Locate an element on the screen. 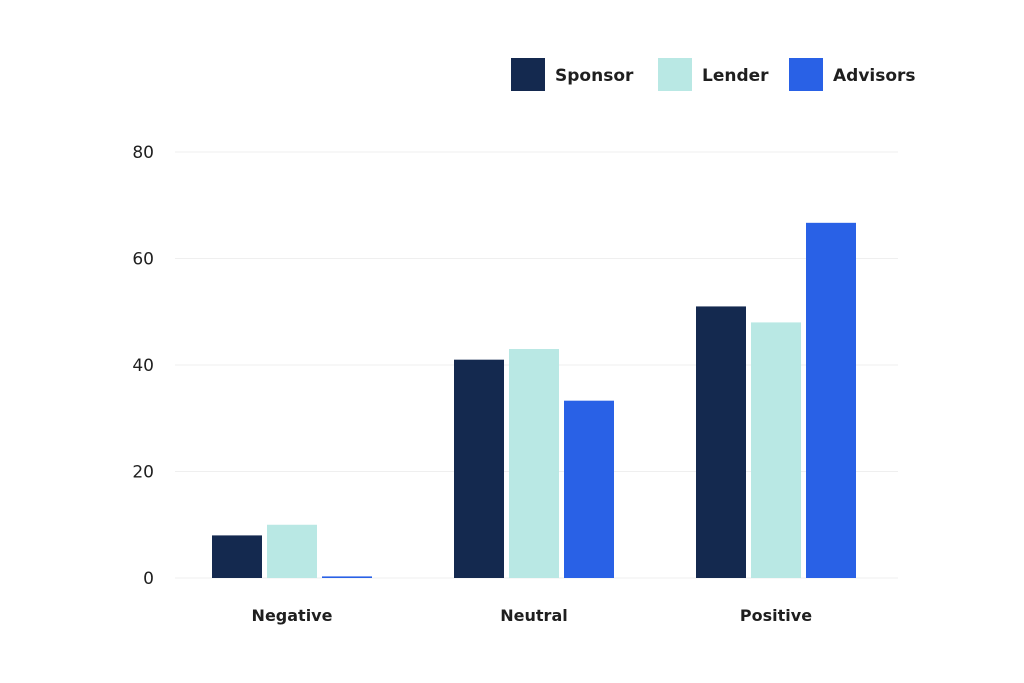 The height and width of the screenshot is (683, 1024). x-category-label: Positive is located at coordinates (776, 615).